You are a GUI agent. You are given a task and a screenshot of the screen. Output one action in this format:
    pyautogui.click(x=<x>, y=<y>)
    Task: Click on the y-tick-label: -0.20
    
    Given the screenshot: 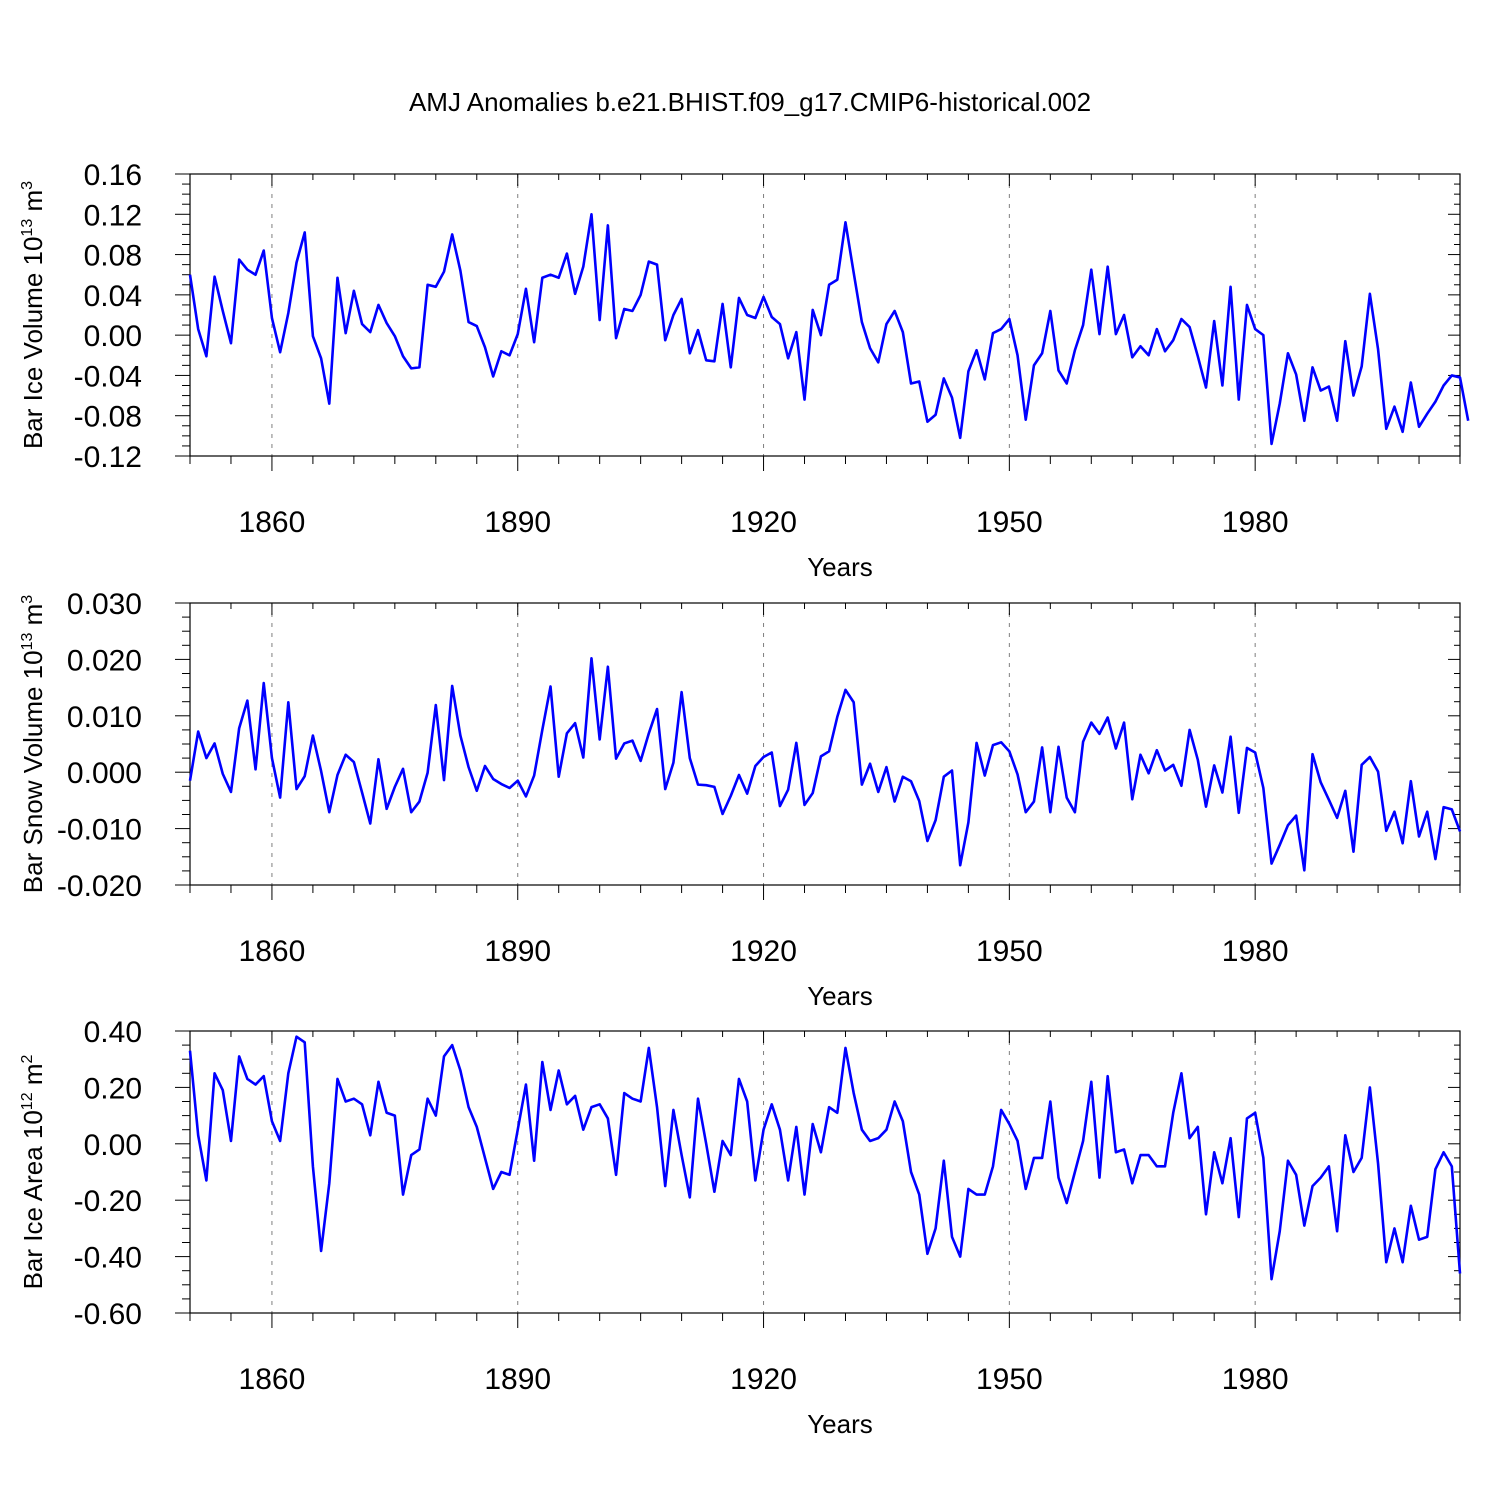 What is the action you would take?
    pyautogui.click(x=108, y=1201)
    